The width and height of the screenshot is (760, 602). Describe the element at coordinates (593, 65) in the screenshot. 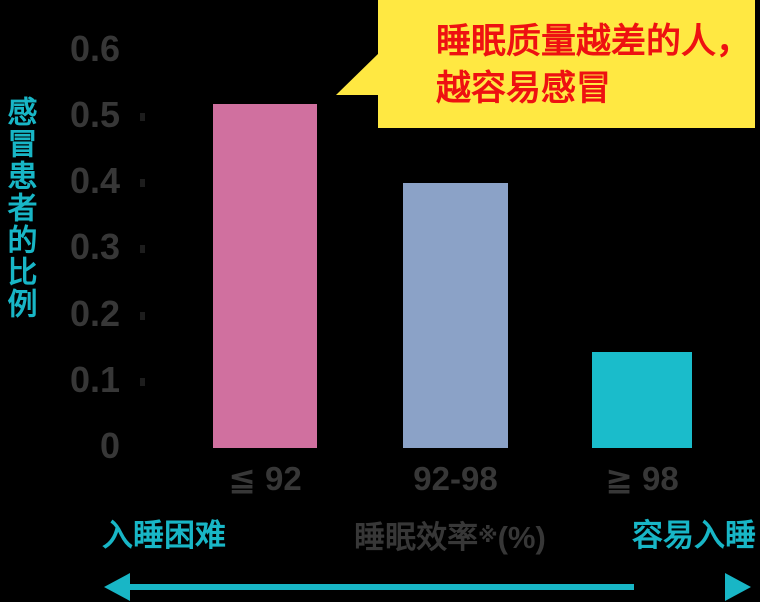

I see `callout-text: 睡眠质量越差的人， 越容易感冒` at that location.